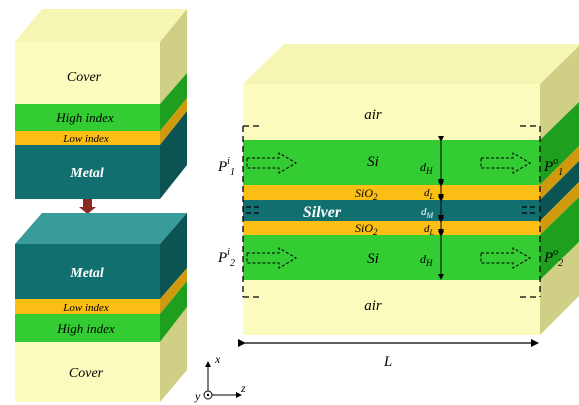 The width and height of the screenshot is (579, 405). Describe the element at coordinates (173, 155) in the screenshot. I see `top-stack-metal-side` at that location.